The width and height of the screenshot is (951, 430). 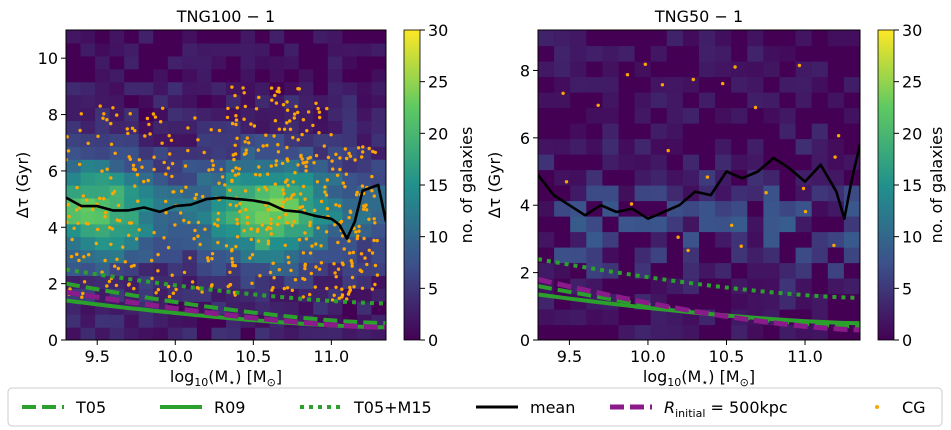 What do you see at coordinates (433, 288) in the screenshot?
I see `colorbar-tick-label: 5` at bounding box center [433, 288].